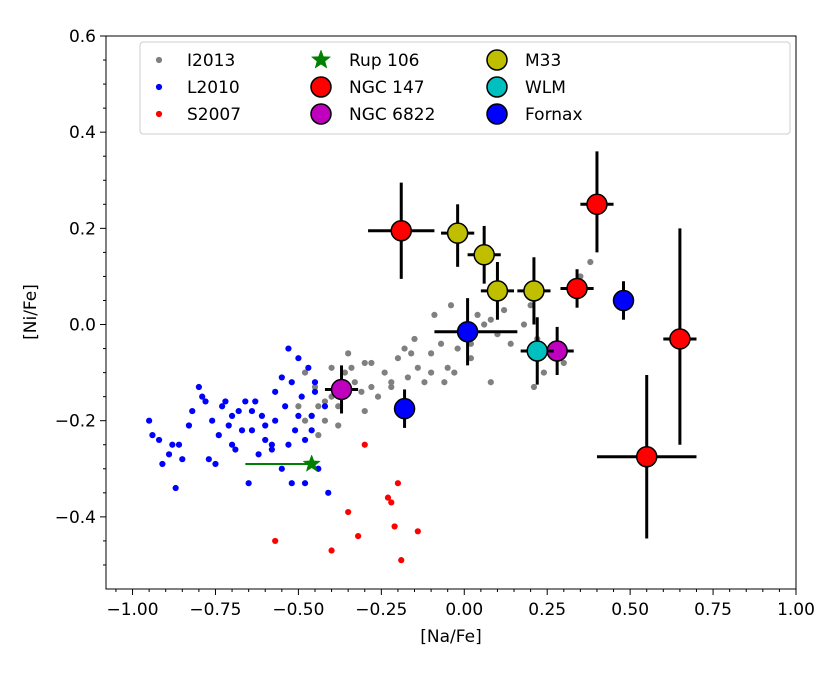 The height and width of the screenshot is (692, 830). I want to click on x-tick-label: −1.00, so click(132, 610).